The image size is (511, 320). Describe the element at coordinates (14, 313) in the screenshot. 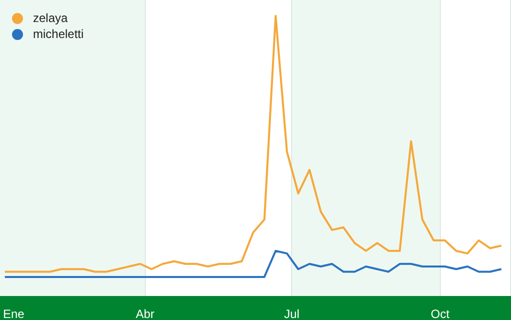

I see `x-tick-label: Ene` at that location.